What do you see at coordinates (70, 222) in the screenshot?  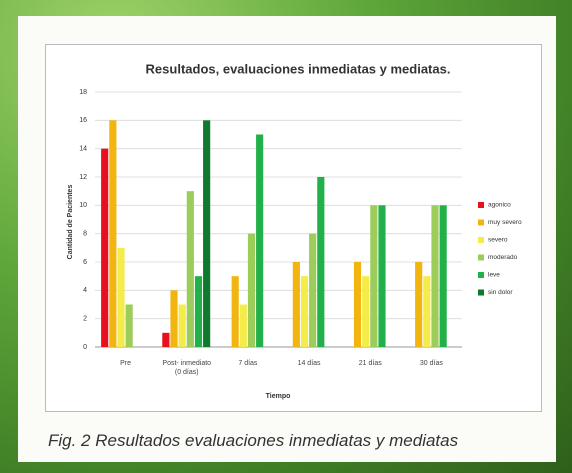 I see `y-axis-title: Cantidad de Pacientes` at bounding box center [70, 222].